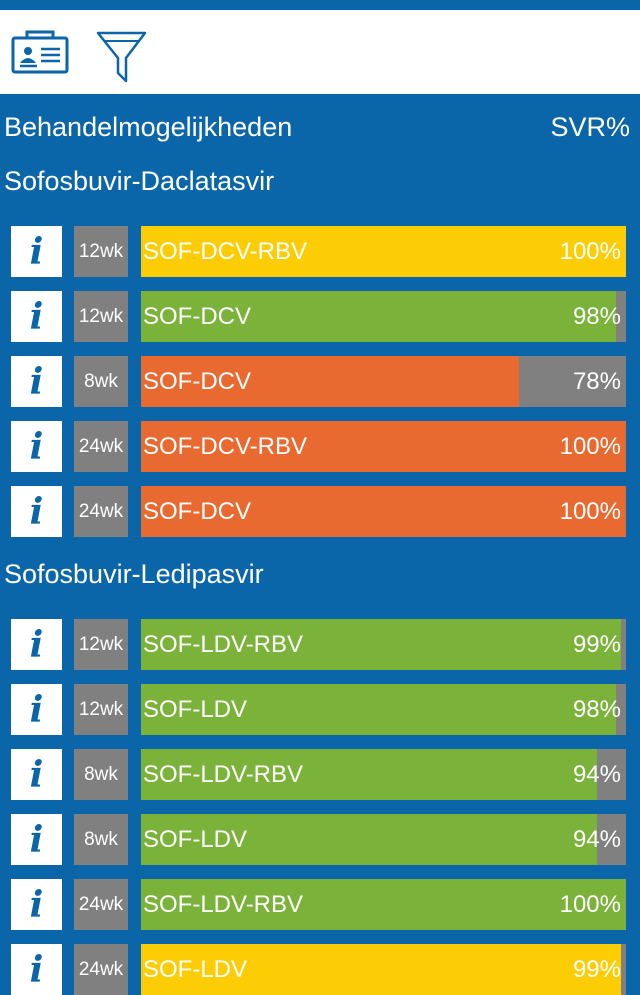 Image resolution: width=640 pixels, height=995 pixels. What do you see at coordinates (148, 127) in the screenshot?
I see `page-title: Behandelmogelijkheden` at bounding box center [148, 127].